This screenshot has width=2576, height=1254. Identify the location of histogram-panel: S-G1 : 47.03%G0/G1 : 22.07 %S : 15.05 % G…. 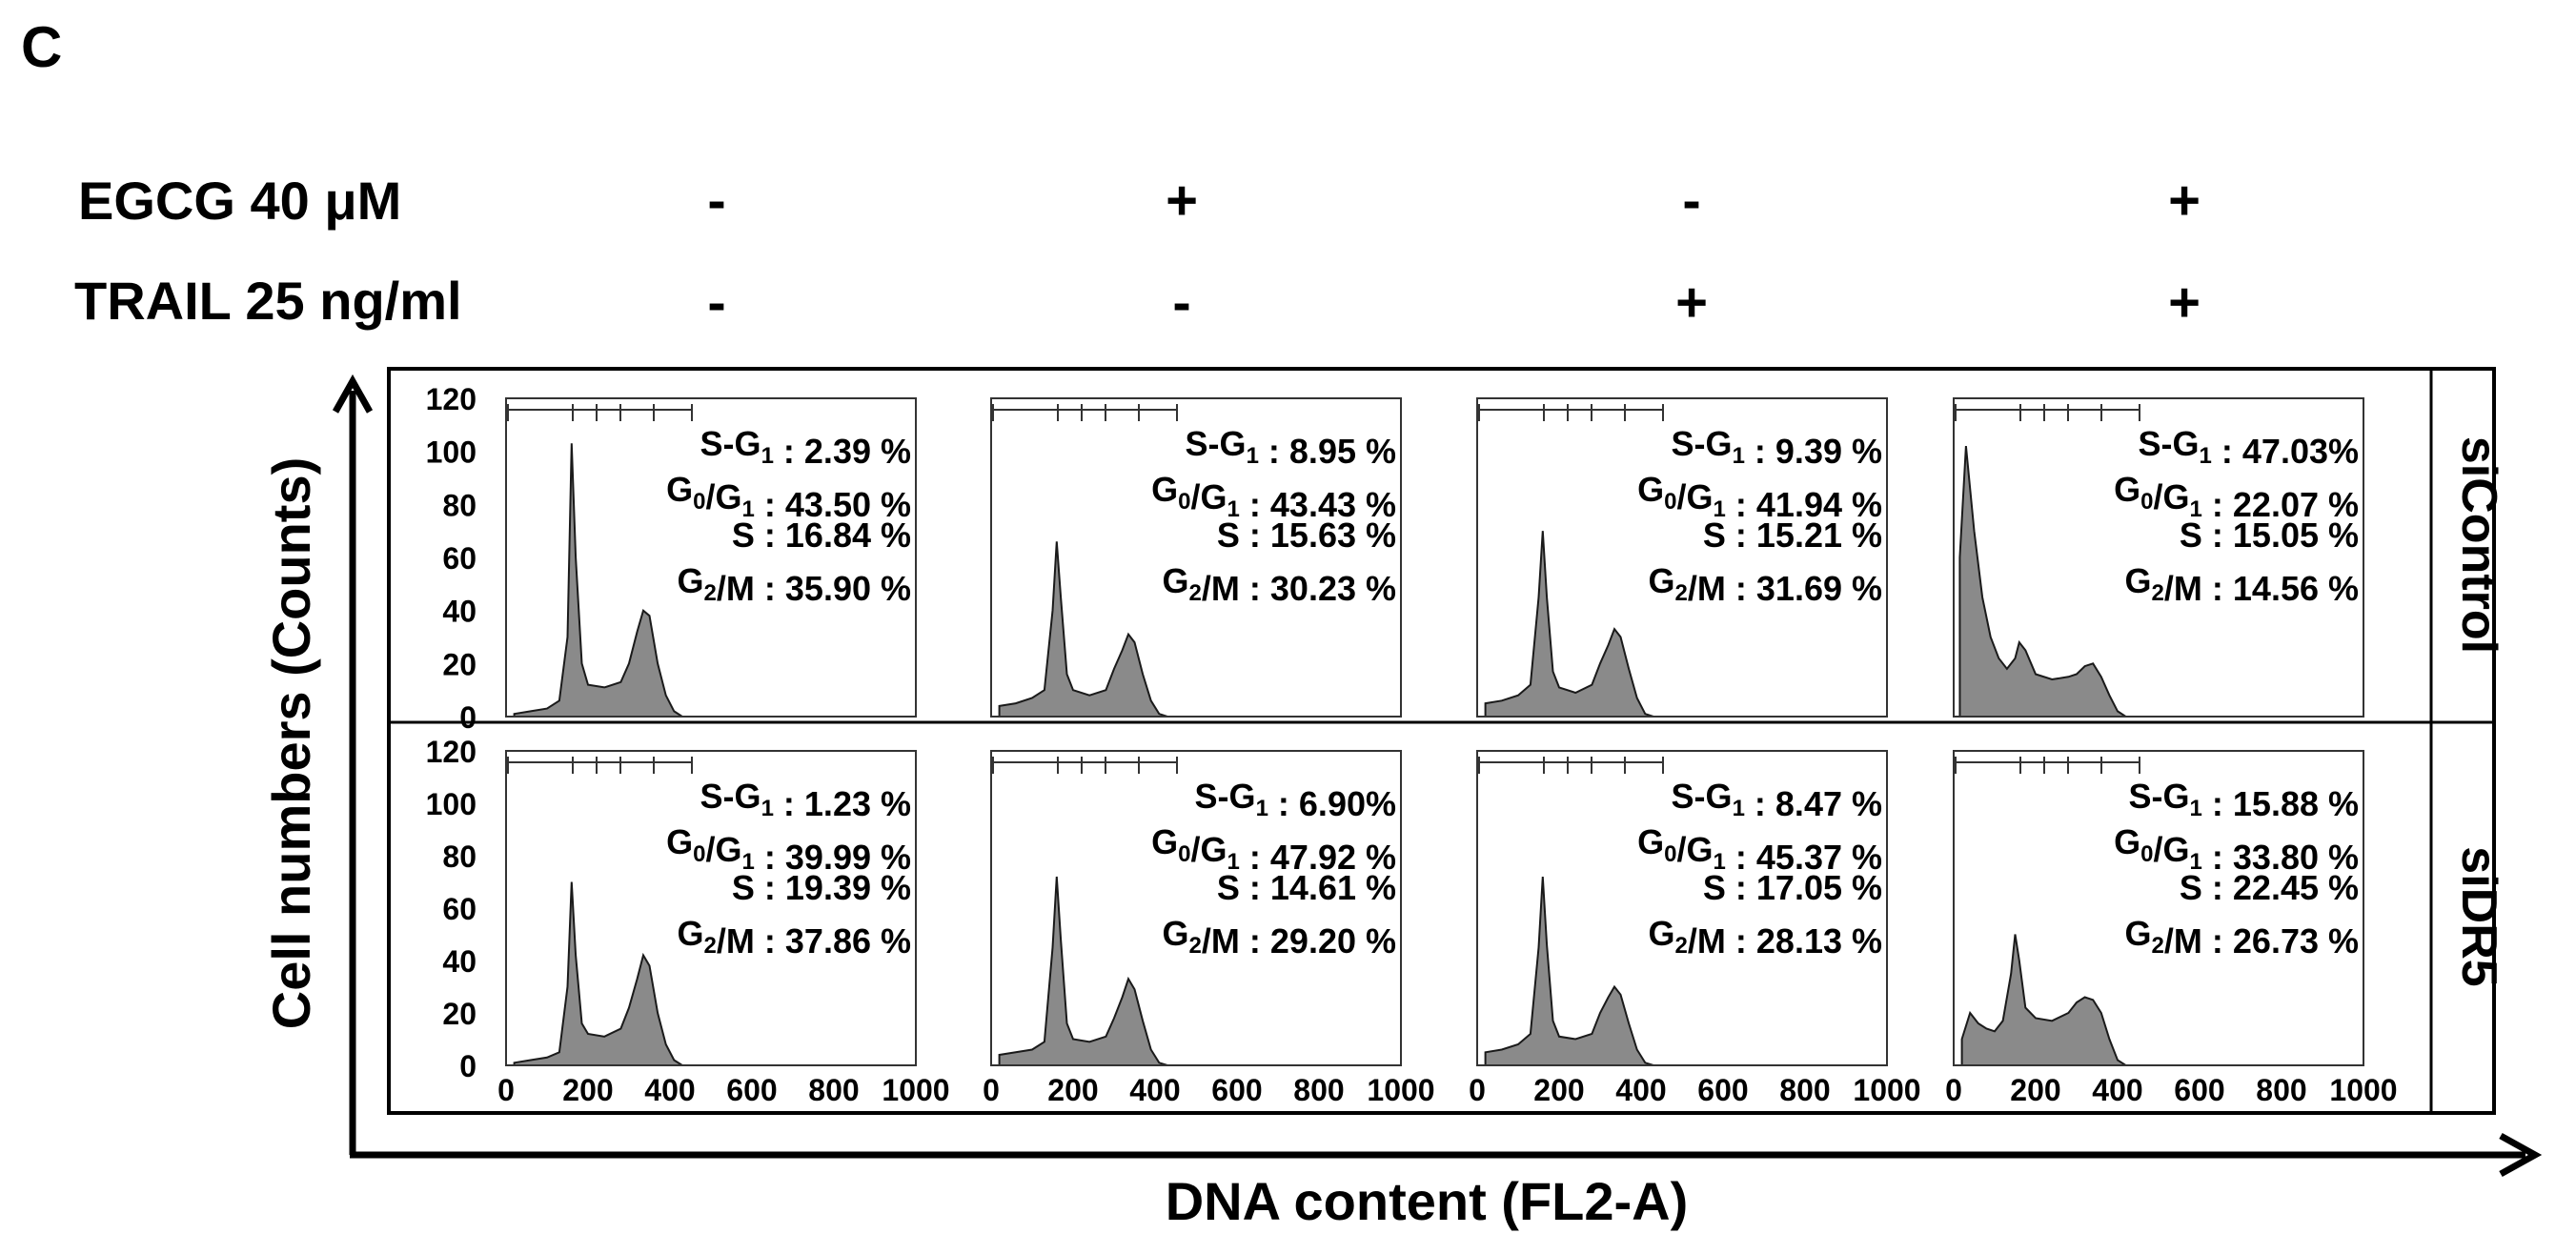
(2159, 557).